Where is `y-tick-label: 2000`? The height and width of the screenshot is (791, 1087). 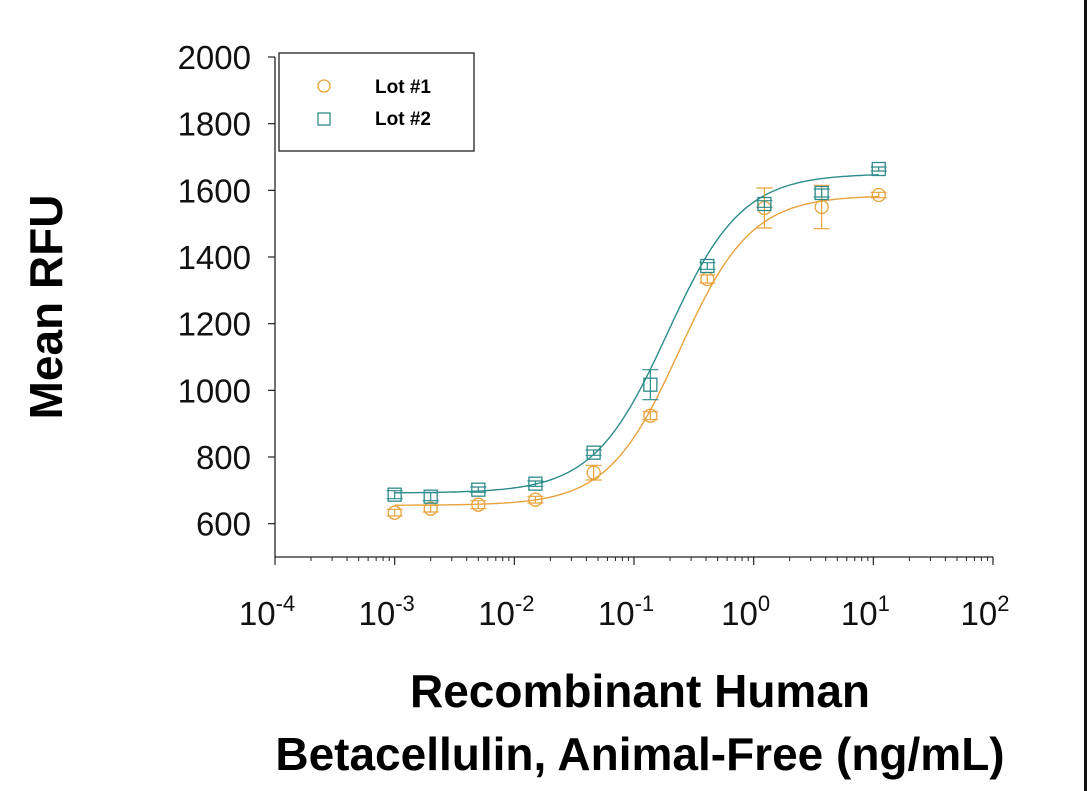
y-tick-label: 2000 is located at coordinates (214, 57).